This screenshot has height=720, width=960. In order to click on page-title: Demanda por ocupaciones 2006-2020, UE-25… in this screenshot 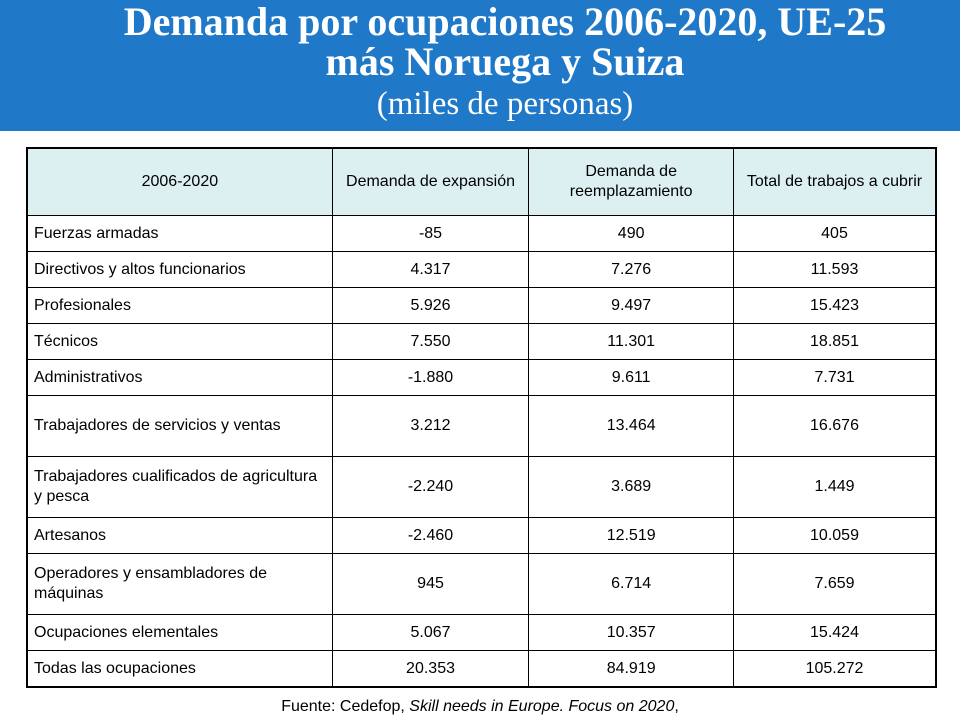, I will do `click(480, 42)`.